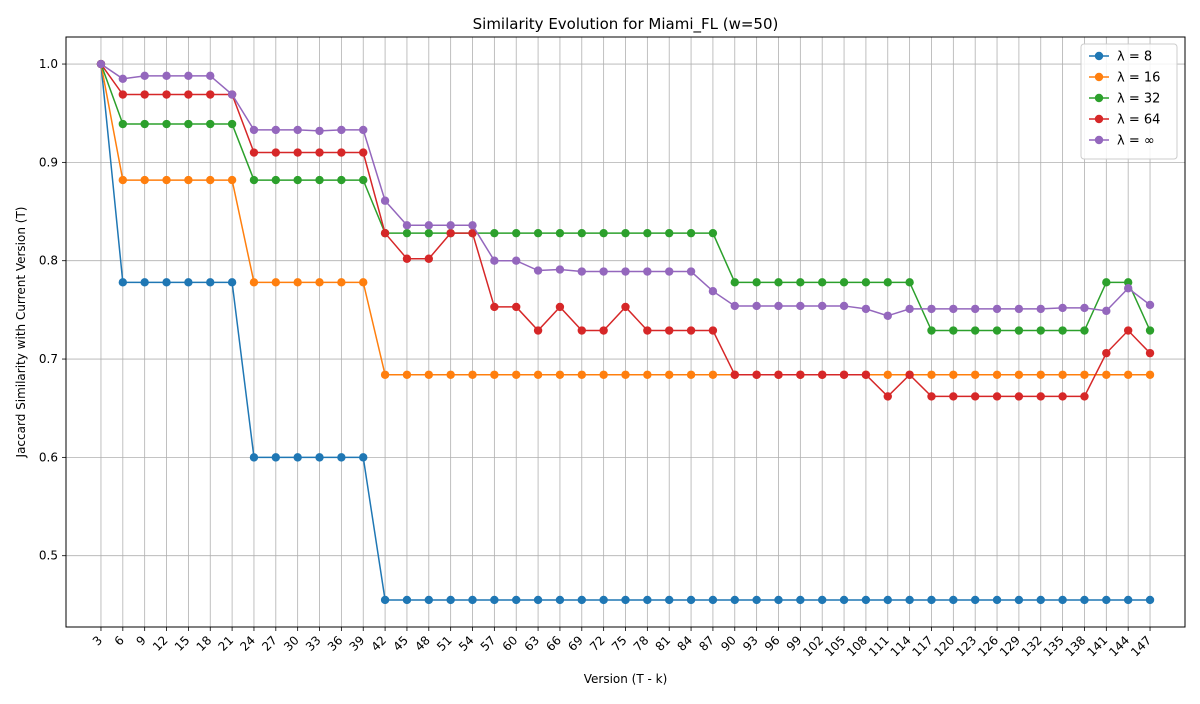  Describe the element at coordinates (1124, 99) in the screenshot. I see `legend-item: λ = 32` at that location.